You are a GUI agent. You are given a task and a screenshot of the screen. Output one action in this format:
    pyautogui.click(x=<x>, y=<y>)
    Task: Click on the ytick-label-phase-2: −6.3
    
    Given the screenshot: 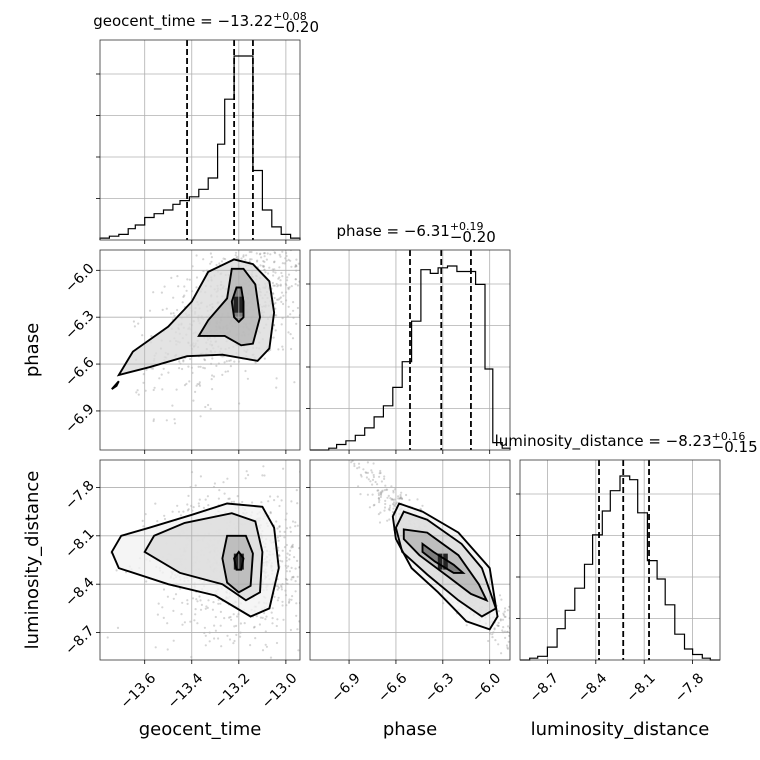 What is the action you would take?
    pyautogui.click(x=79, y=325)
    